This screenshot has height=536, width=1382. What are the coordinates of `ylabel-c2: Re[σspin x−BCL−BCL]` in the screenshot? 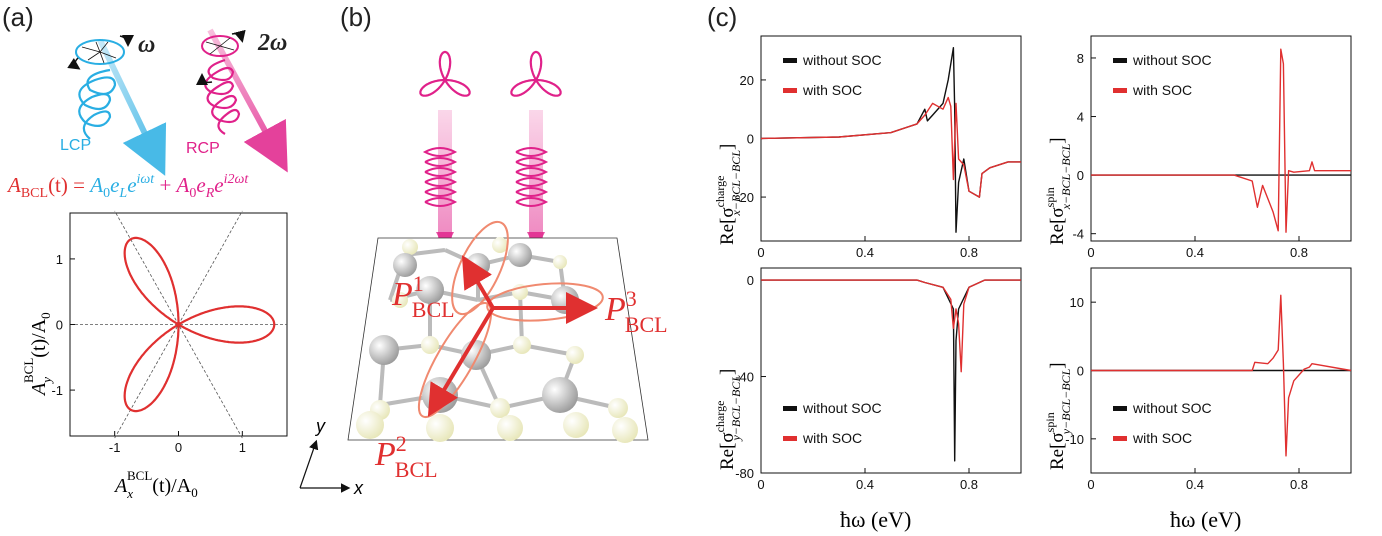 It's located at (1058, 191).